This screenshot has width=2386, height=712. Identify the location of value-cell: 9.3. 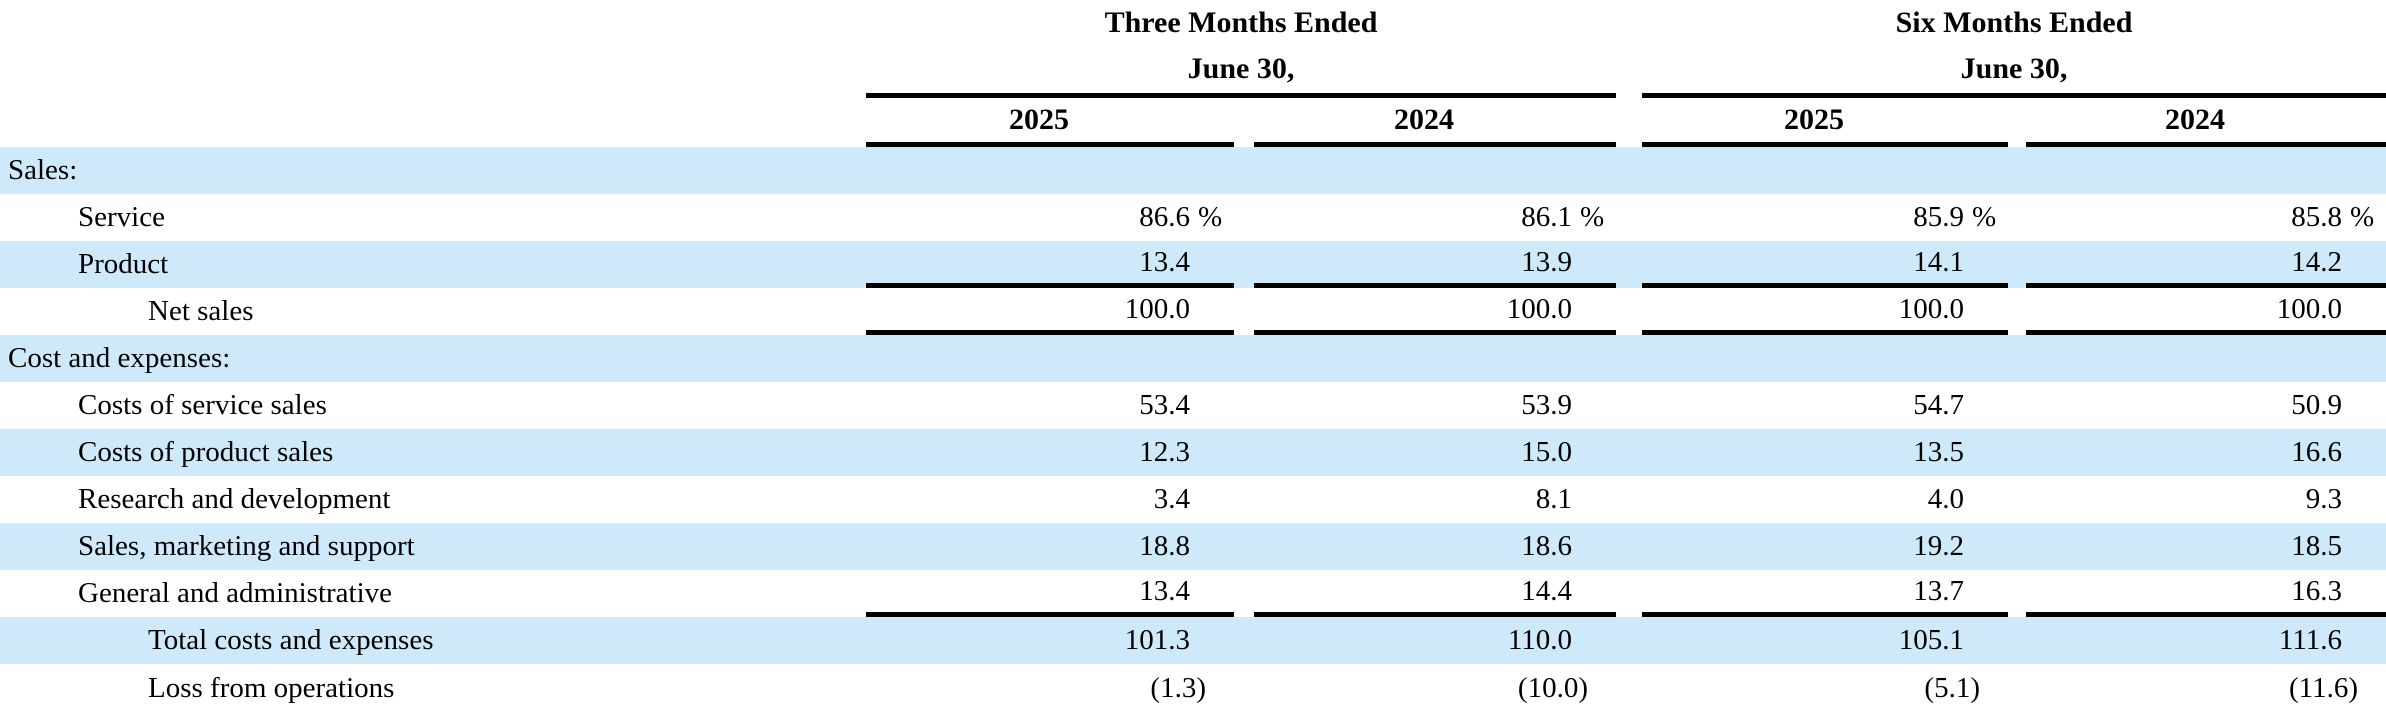
(2206, 499).